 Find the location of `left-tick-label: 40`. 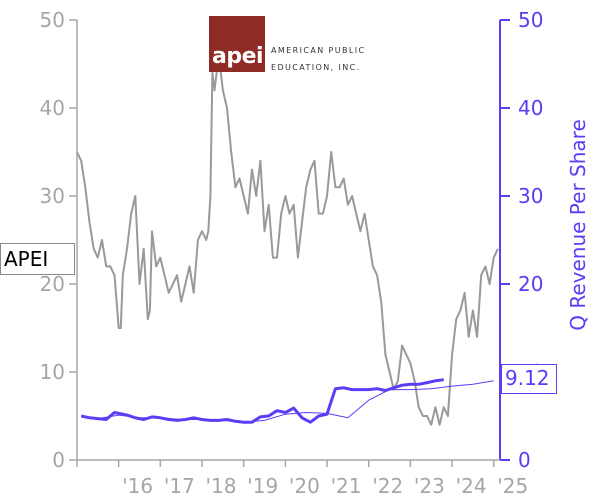

left-tick-label: 40 is located at coordinates (52, 108).